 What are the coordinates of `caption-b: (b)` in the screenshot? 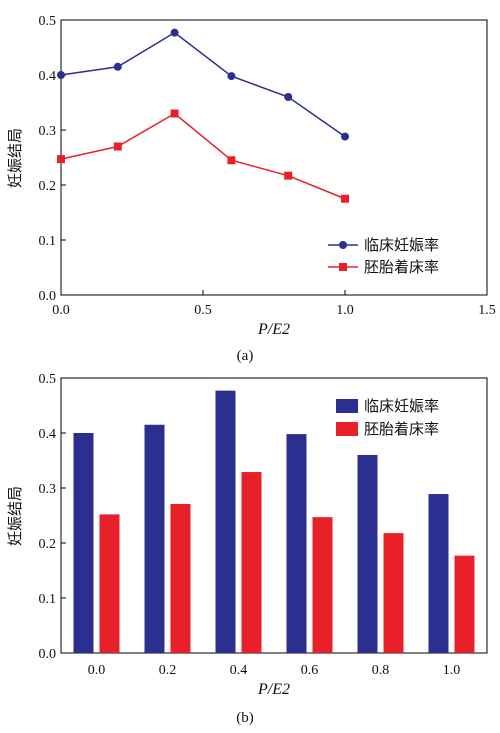 It's located at (245, 718).